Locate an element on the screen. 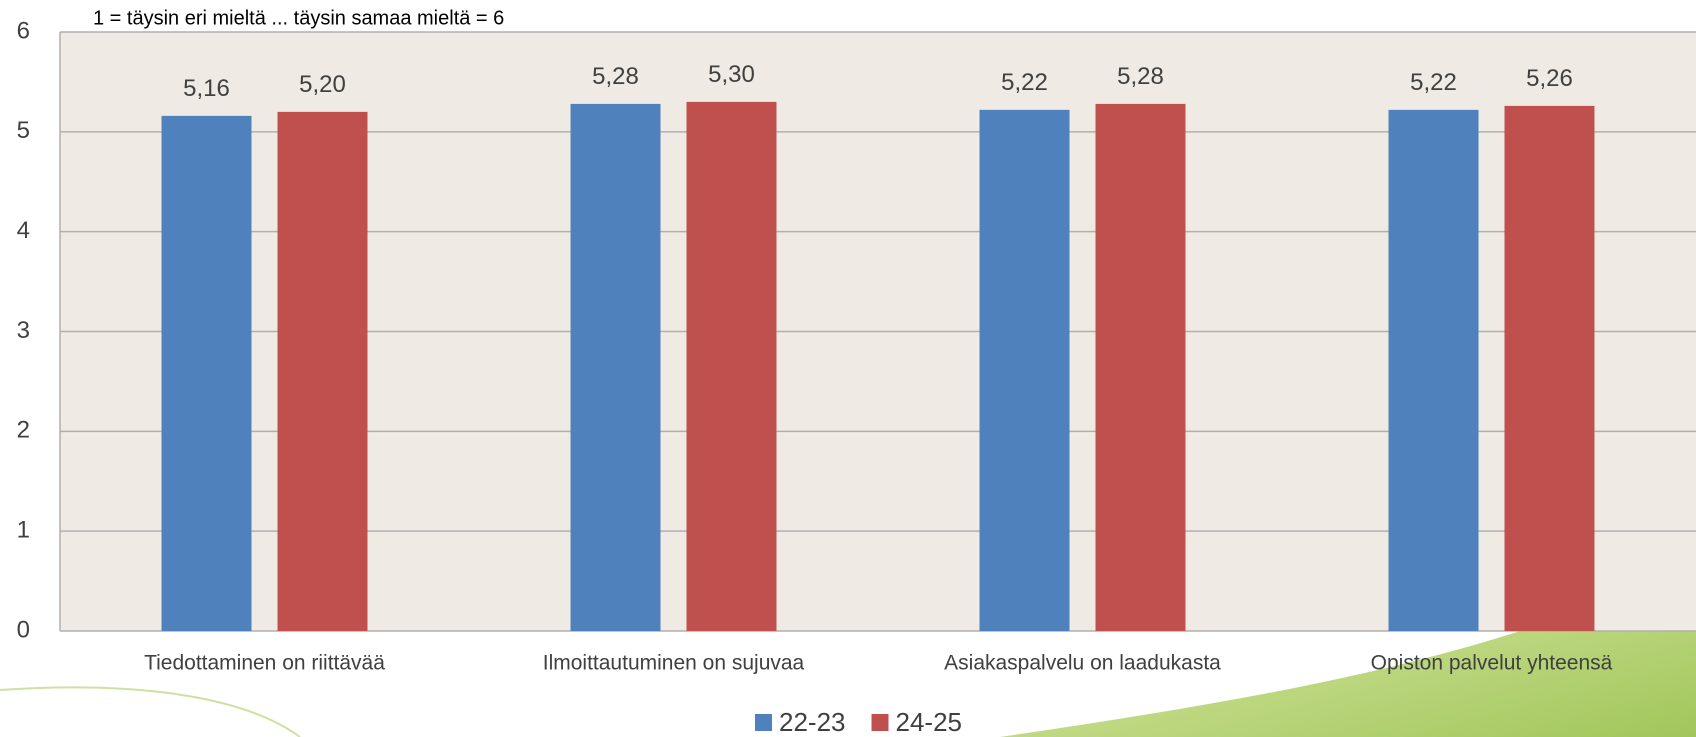 The height and width of the screenshot is (737, 1696). x-tick-label: Asiakaspalvelu on laadukasta is located at coordinates (1082, 663).